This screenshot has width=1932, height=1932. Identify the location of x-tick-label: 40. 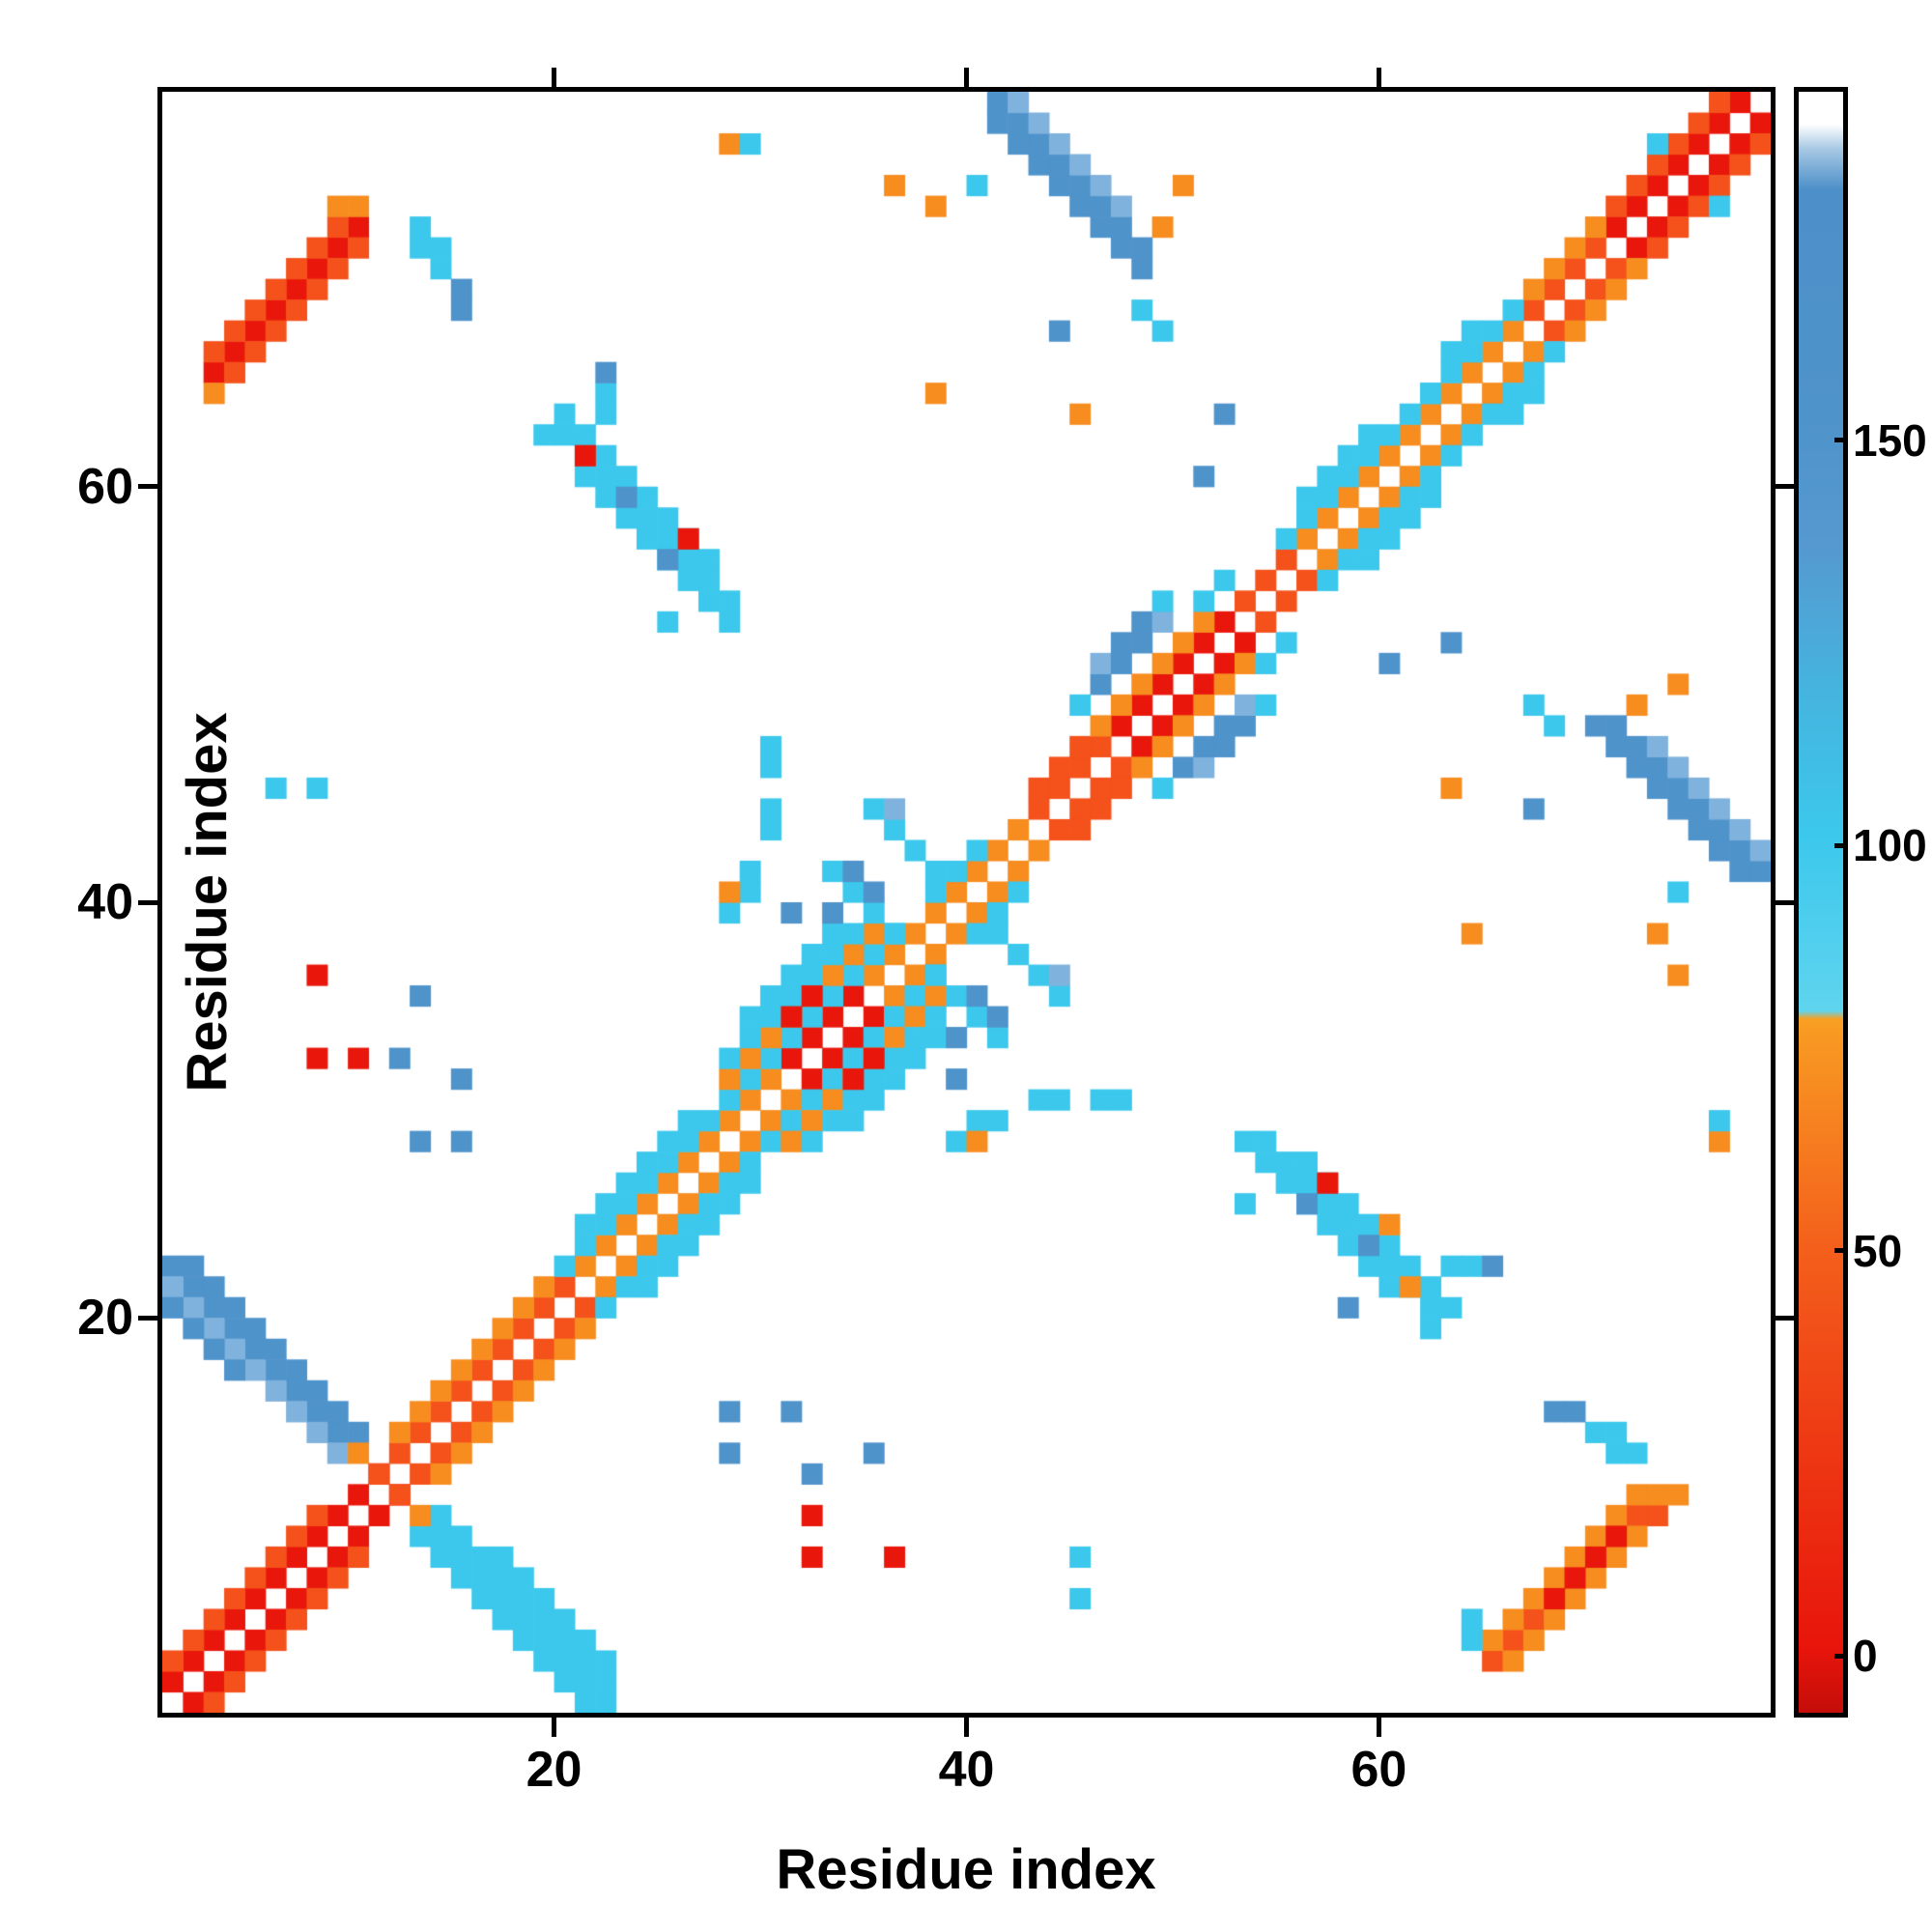
(966, 1770).